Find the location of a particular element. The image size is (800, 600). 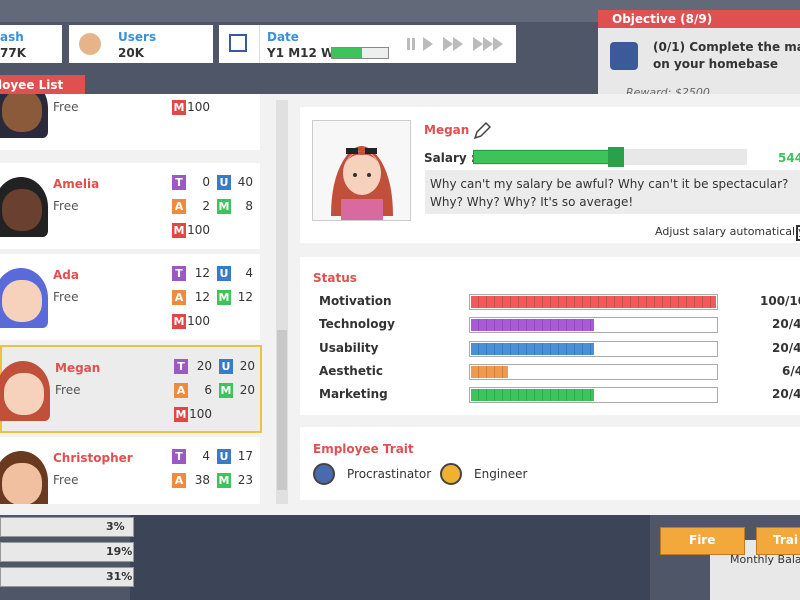

button-label: Fire is located at coordinates (702, 540).